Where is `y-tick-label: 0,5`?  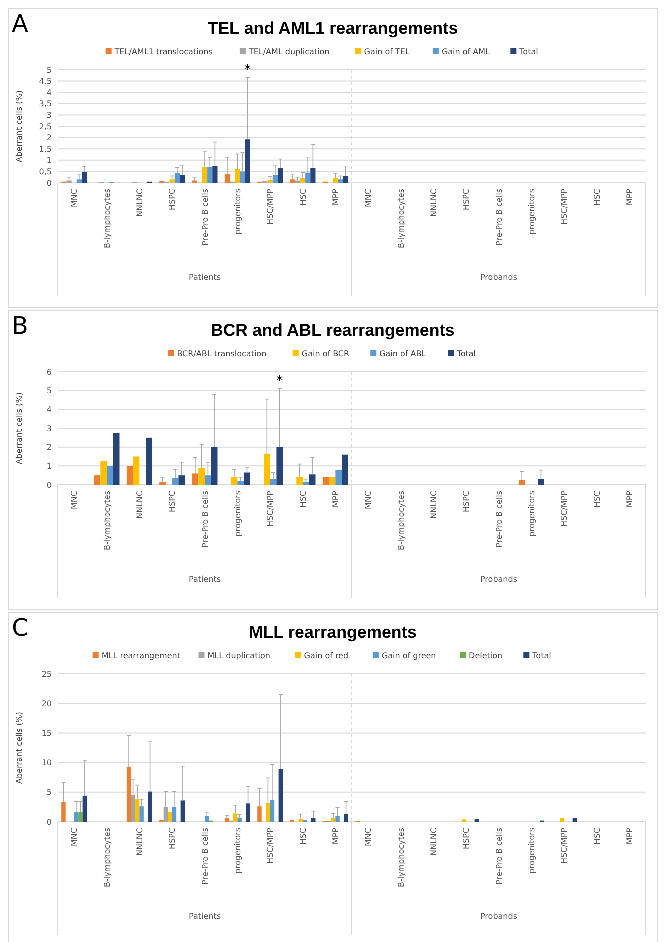 y-tick-label: 0,5 is located at coordinates (45, 172).